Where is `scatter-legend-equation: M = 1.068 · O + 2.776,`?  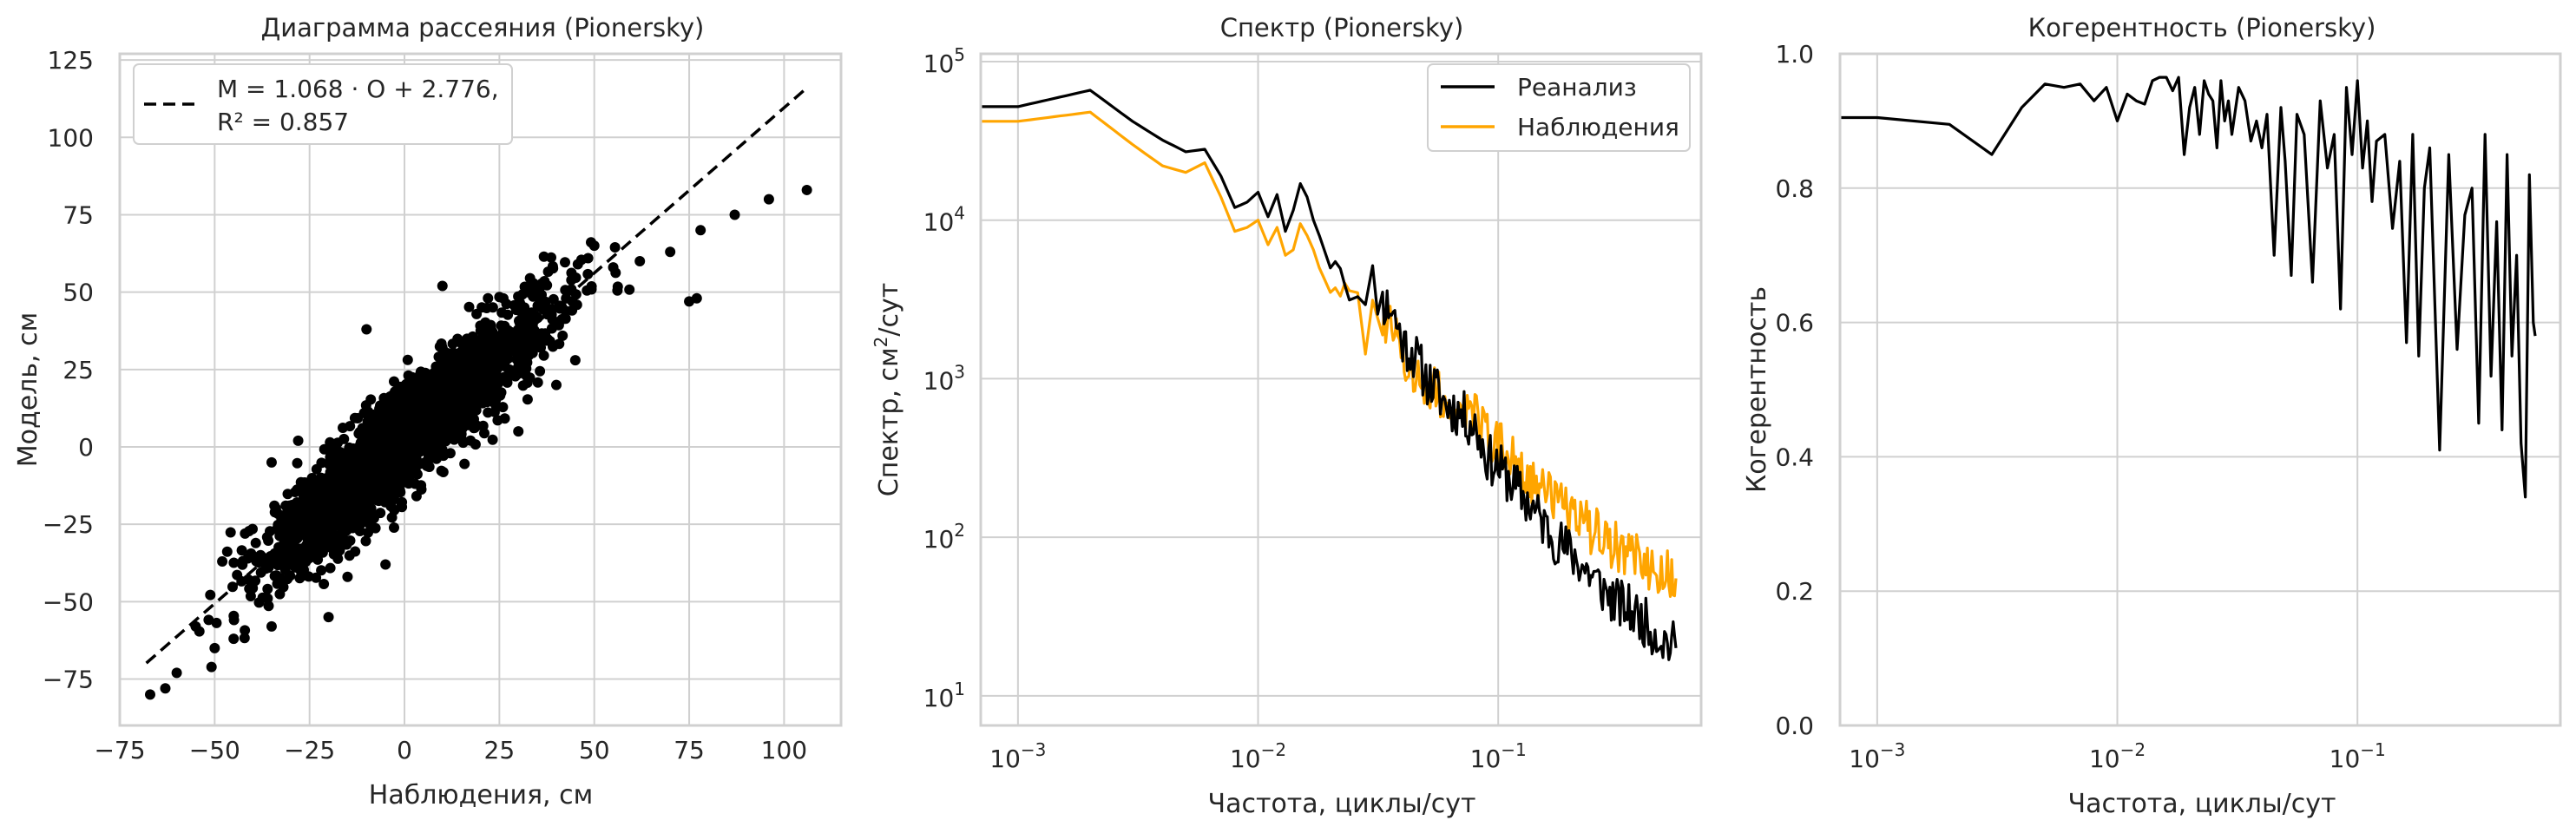 scatter-legend-equation: M = 1.068 · O + 2.776, is located at coordinates (358, 89).